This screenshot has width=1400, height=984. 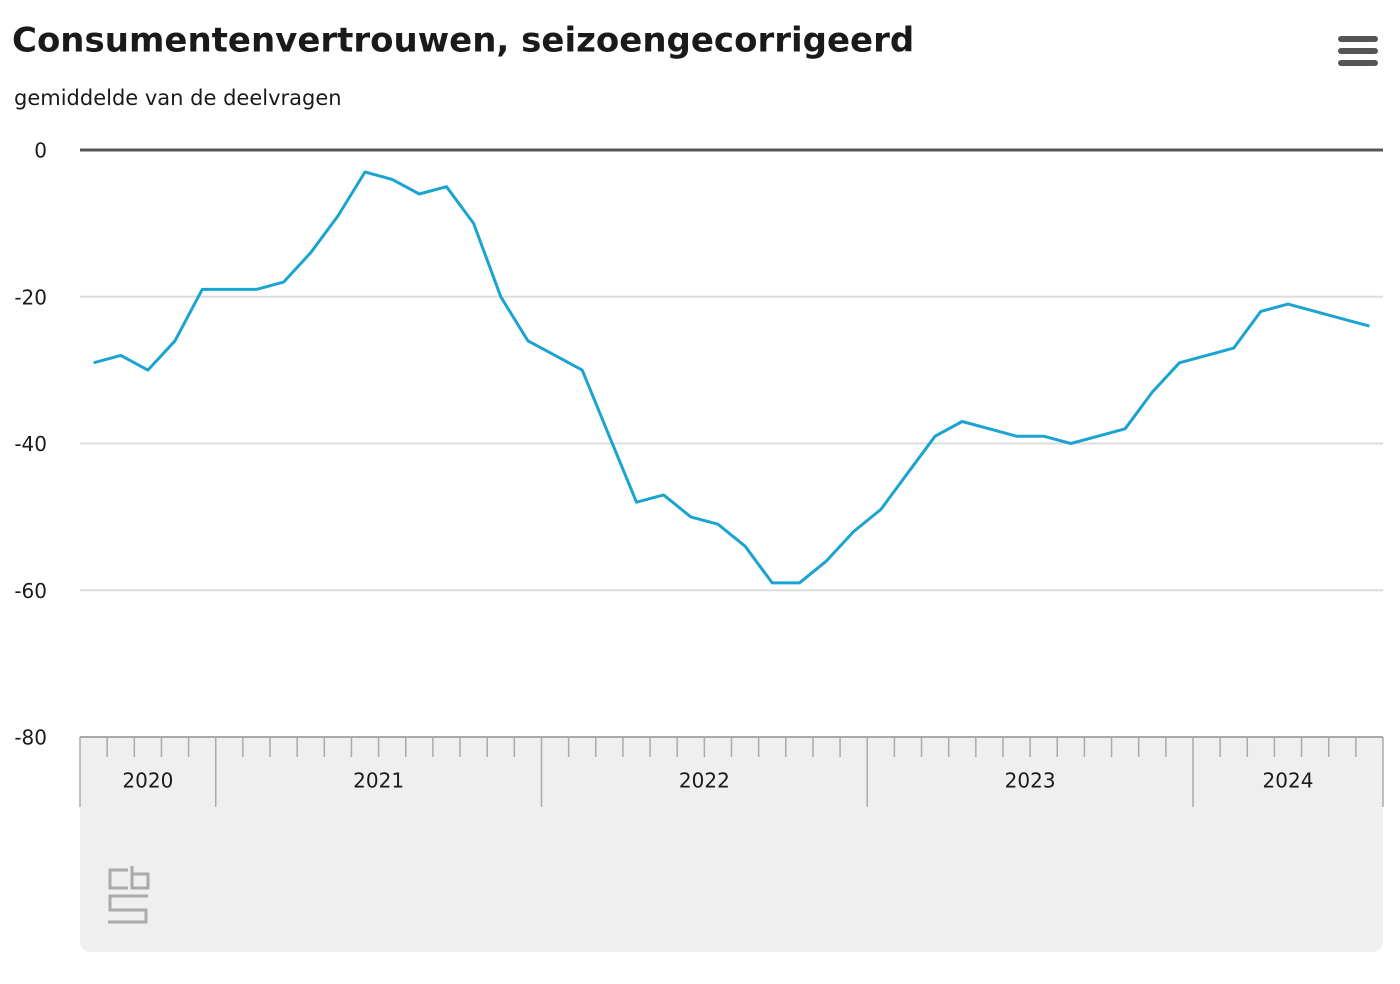 I want to click on y-tick-label: -60, so click(x=30, y=591).